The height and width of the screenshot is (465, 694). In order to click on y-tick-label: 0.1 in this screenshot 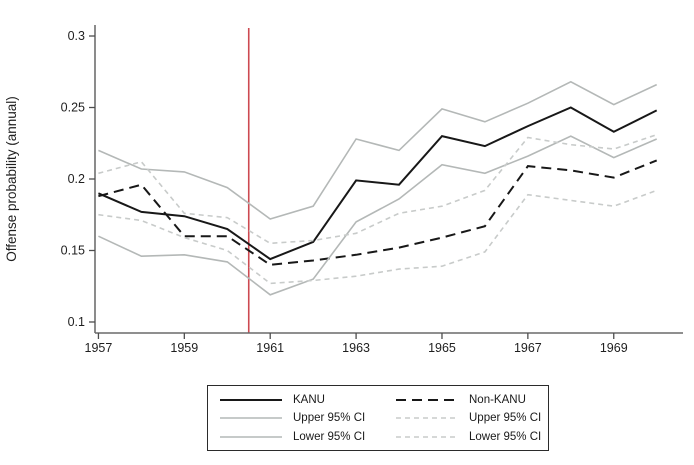, I will do `click(76, 322)`.